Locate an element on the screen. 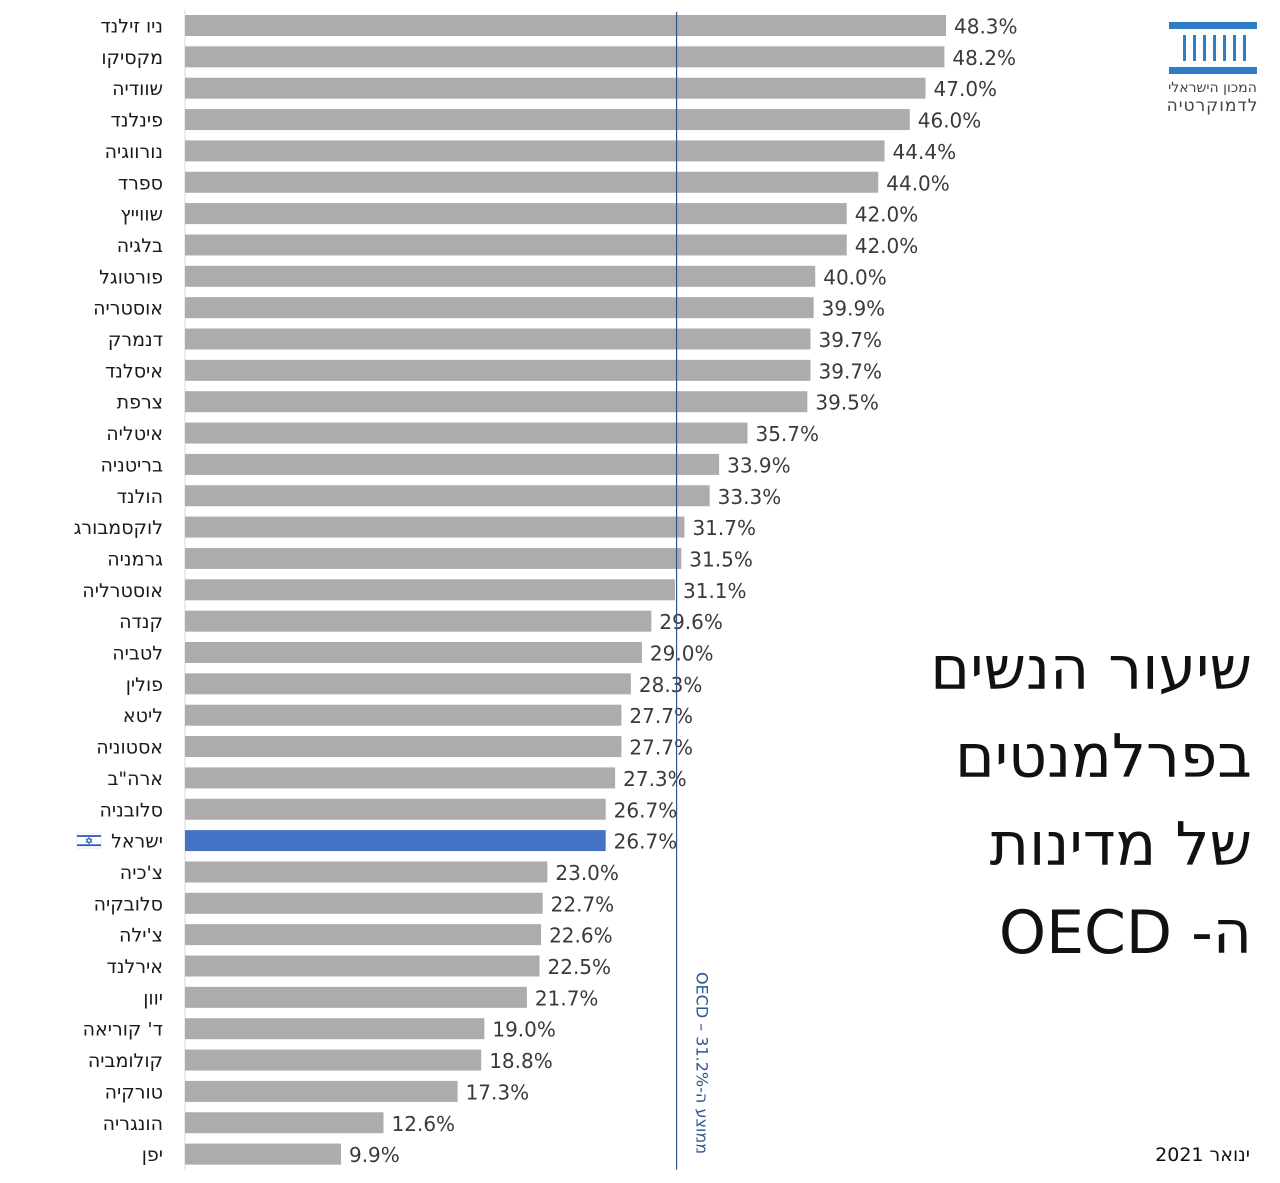  value-label: 17.3% is located at coordinates (498, 1092).